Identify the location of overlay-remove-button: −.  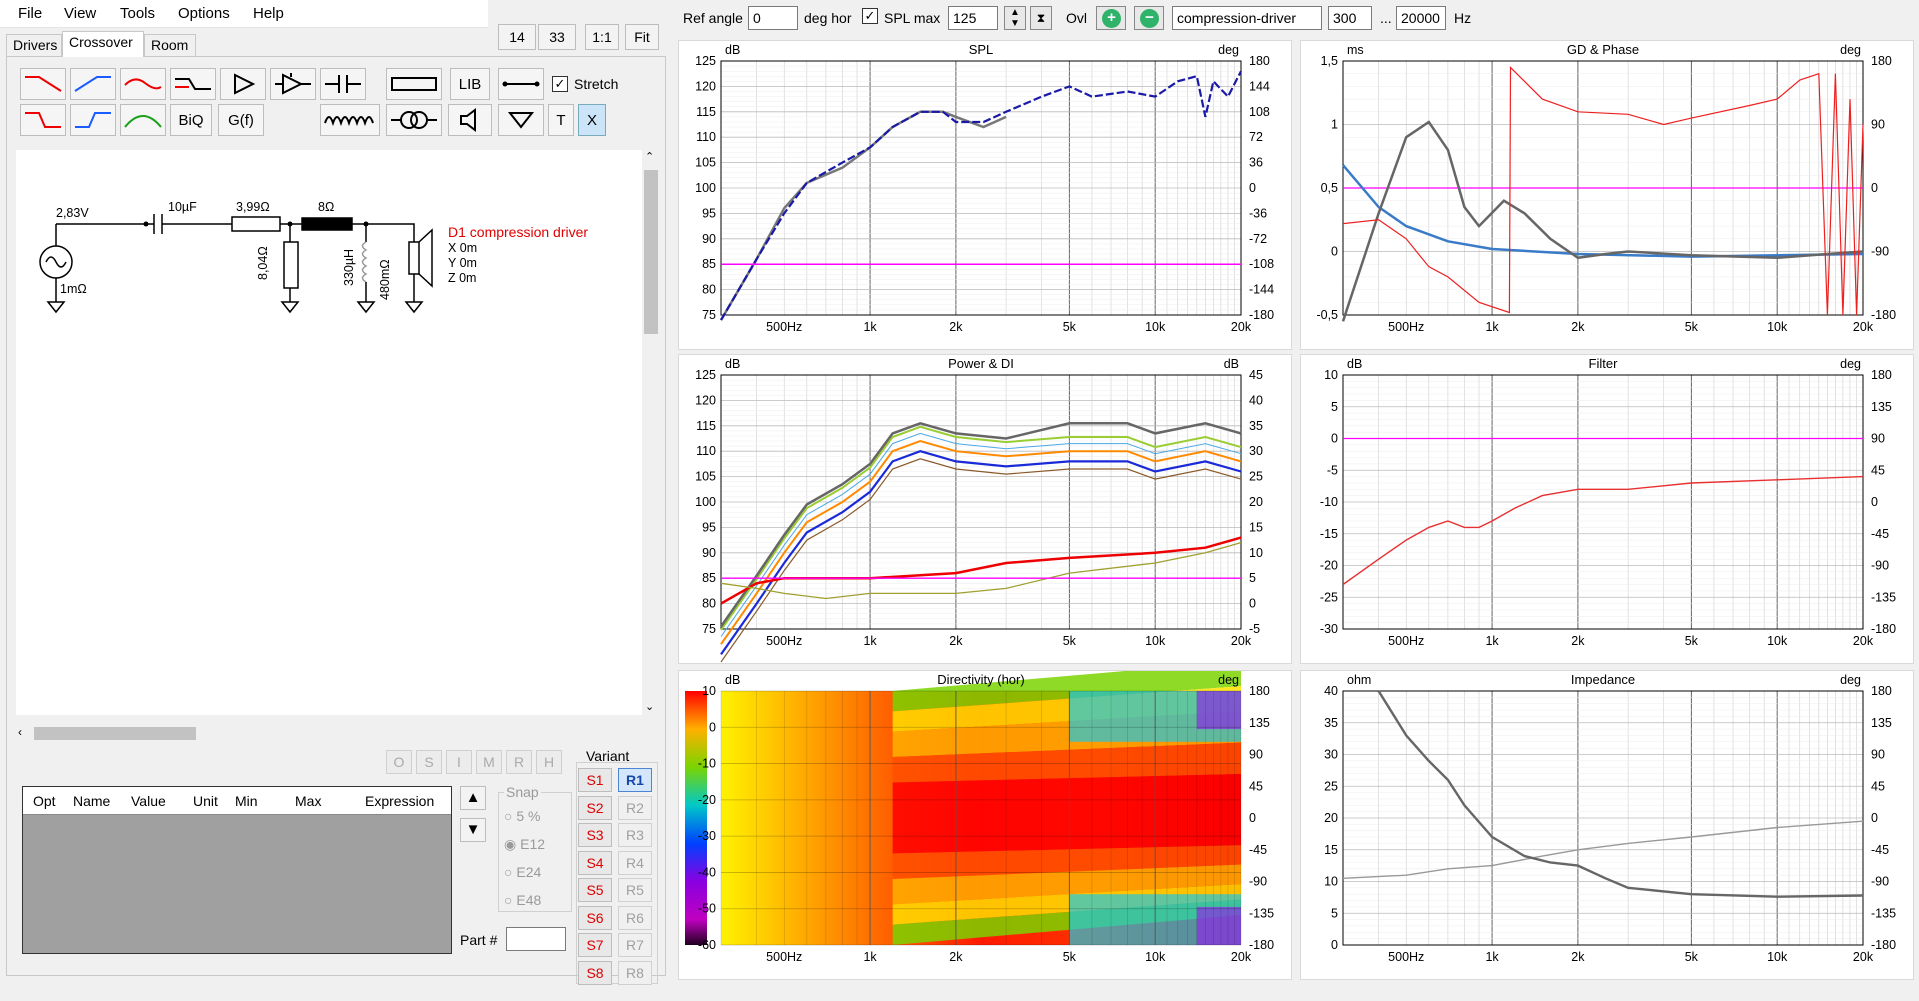
(1149, 18).